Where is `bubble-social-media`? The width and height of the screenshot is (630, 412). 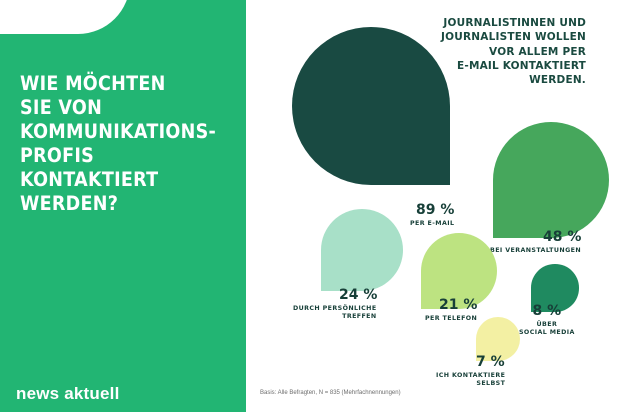
bubble-social-media is located at coordinates (555, 288).